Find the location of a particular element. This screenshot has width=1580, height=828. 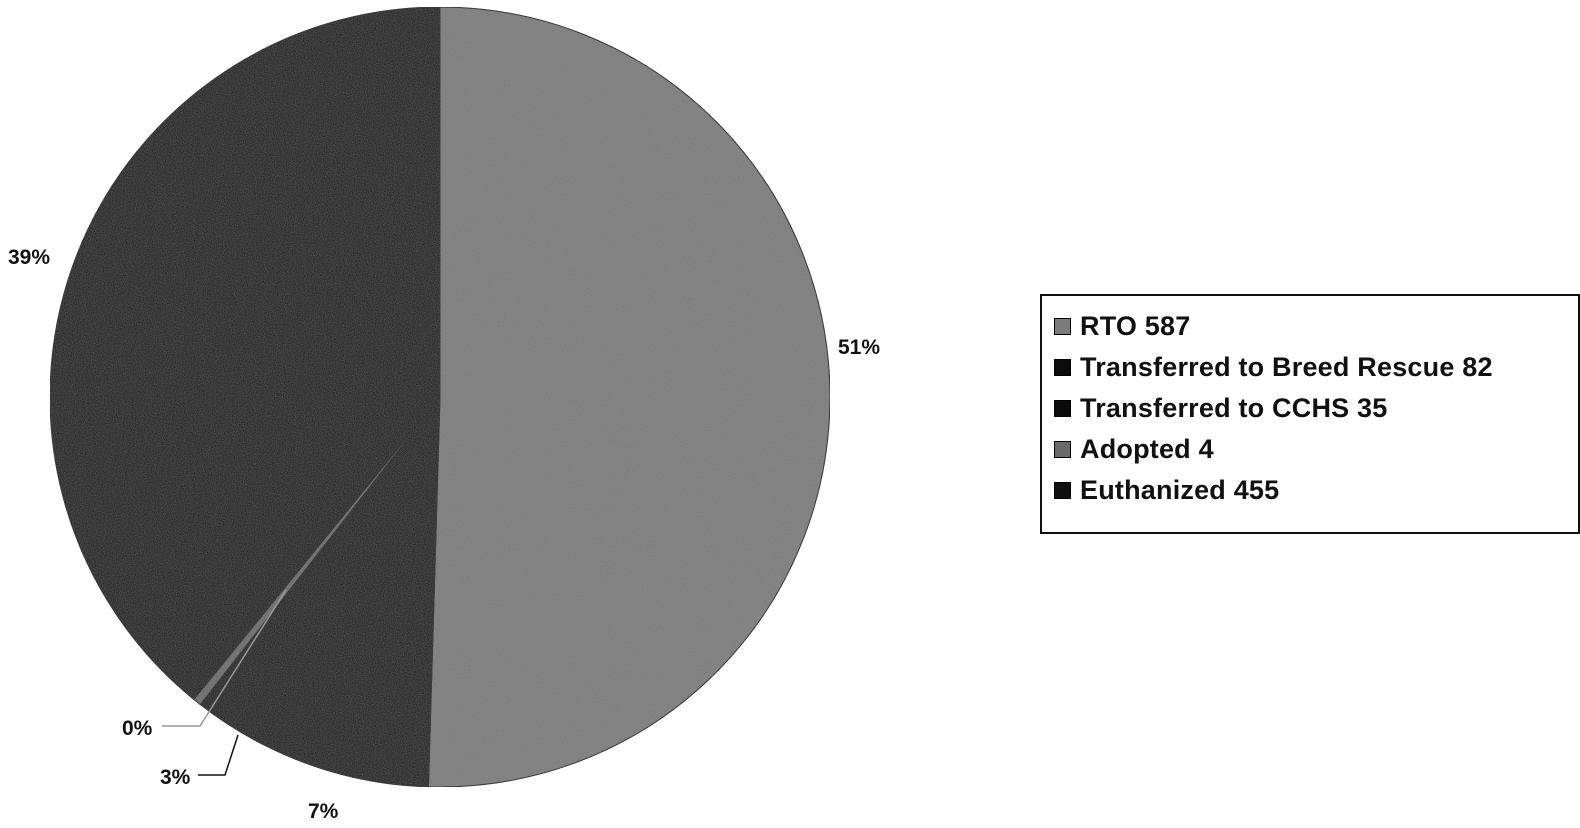

percent-label-euthanized-455: 39% is located at coordinates (29, 257).